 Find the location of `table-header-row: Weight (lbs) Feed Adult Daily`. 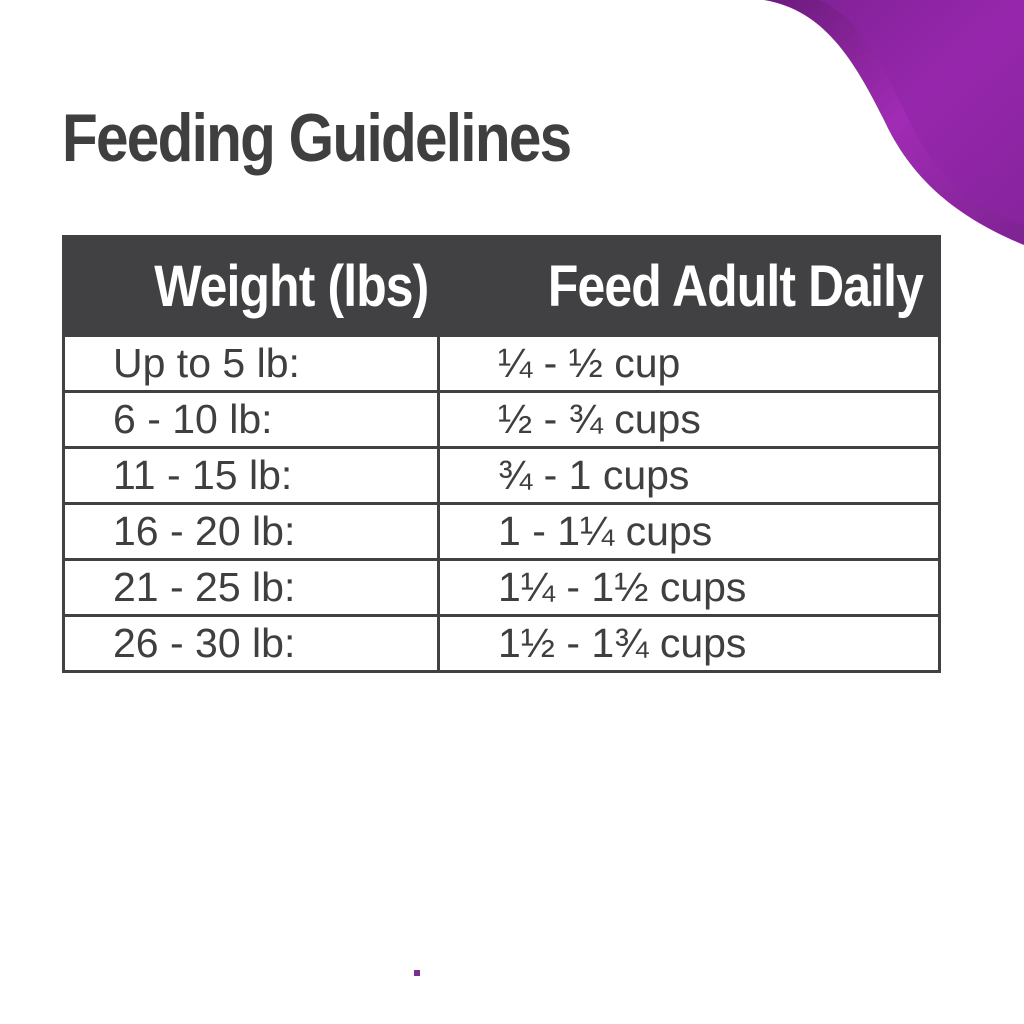

table-header-row: Weight (lbs) Feed Adult Daily is located at coordinates (501, 286).